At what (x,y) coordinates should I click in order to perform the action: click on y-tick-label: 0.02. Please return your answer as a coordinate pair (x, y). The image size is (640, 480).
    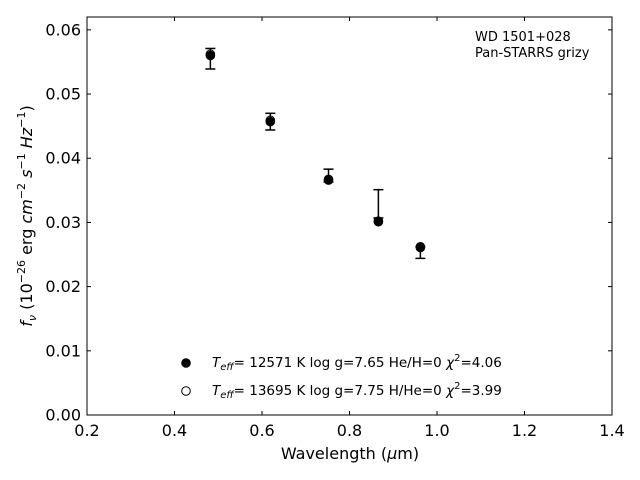
    Looking at the image, I should click on (63, 286).